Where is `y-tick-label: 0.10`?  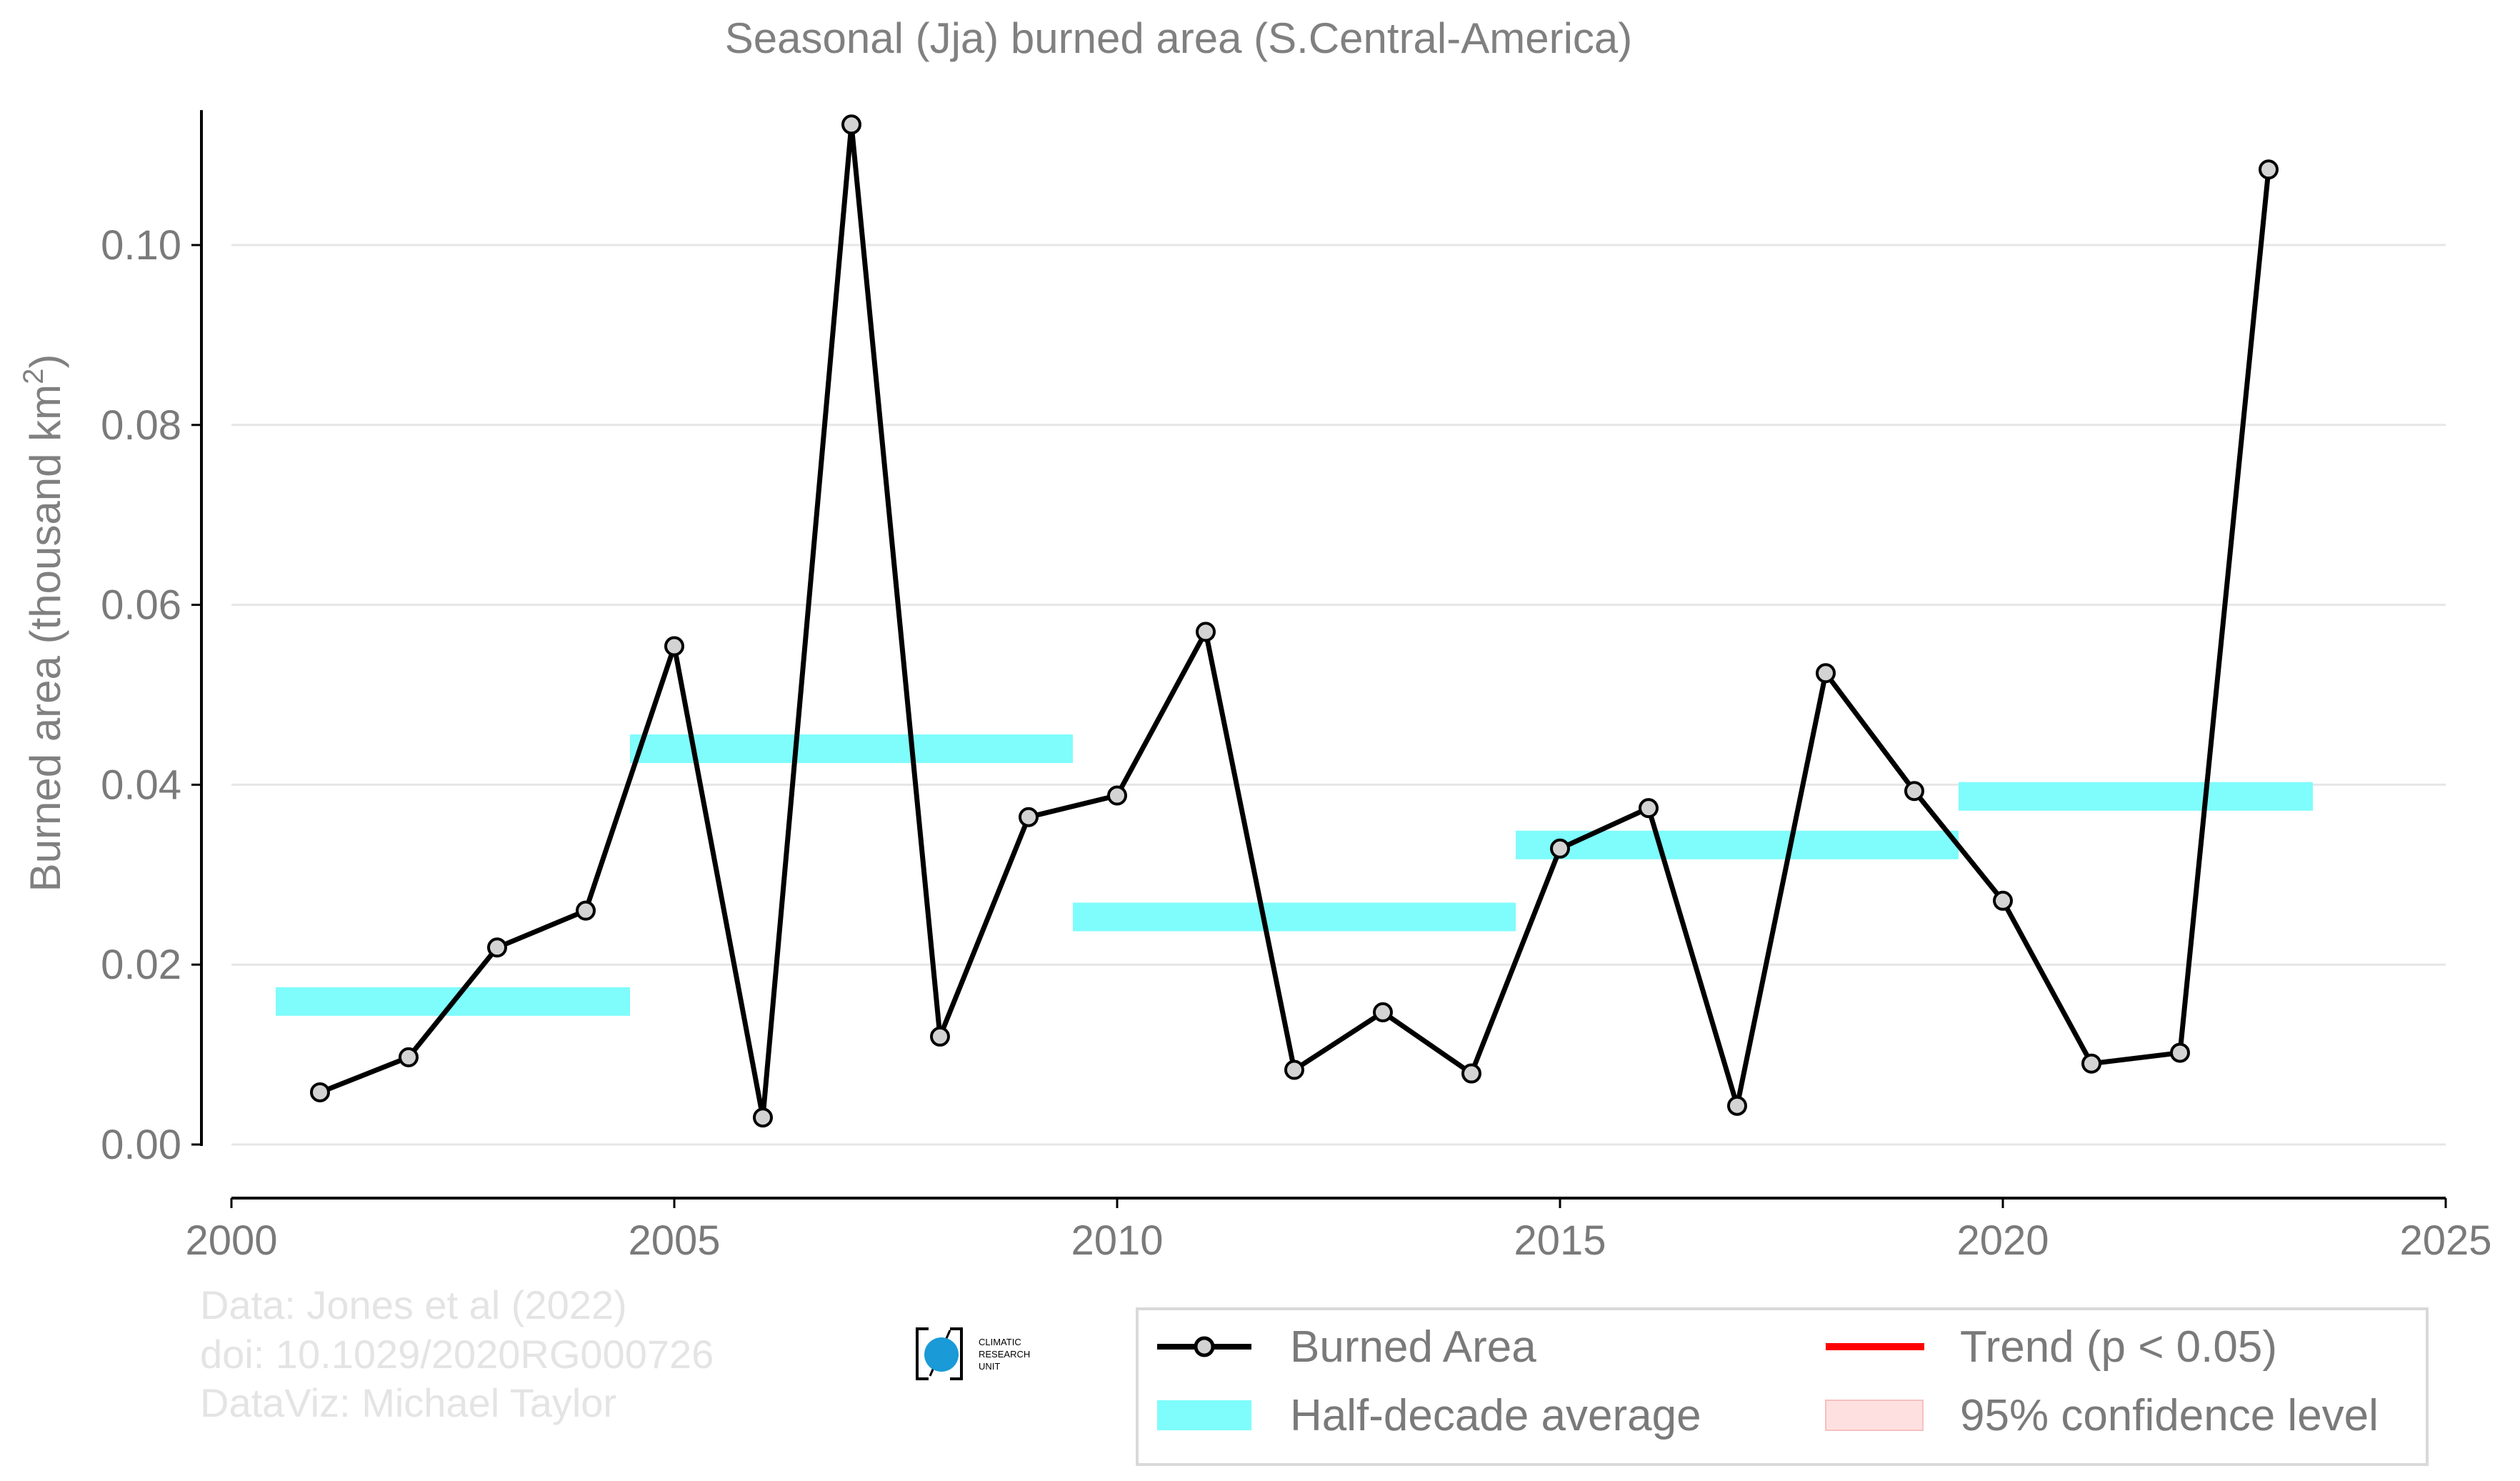 y-tick-label: 0.10 is located at coordinates (141, 245).